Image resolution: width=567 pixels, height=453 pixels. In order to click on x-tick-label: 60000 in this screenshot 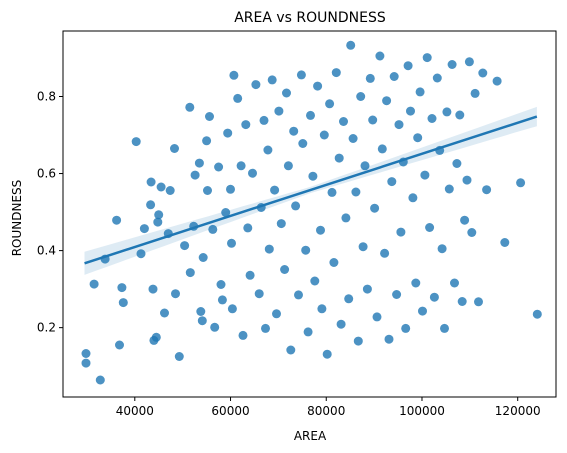, I will do `click(230, 411)`.